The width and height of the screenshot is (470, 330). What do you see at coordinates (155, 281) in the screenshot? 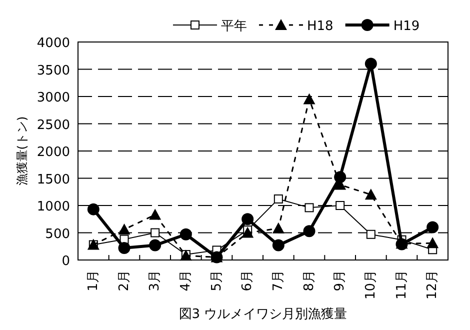
I see `x-tick-label: 3月` at bounding box center [155, 281].